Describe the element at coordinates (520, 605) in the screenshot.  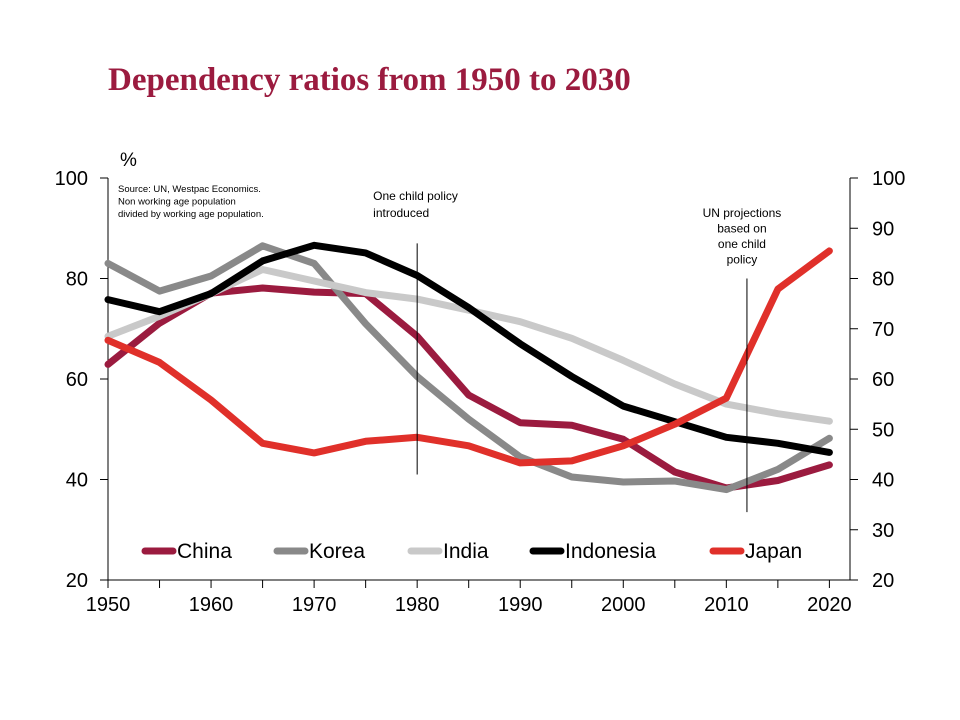
I see `x-tick-label: 1990` at that location.